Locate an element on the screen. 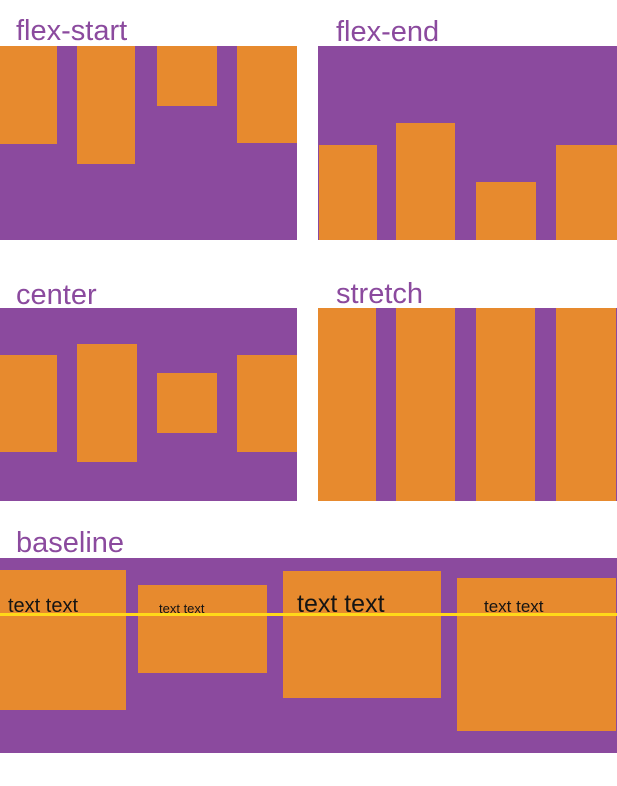 The width and height of the screenshot is (617, 786). panel-label-flex-end: flex-end is located at coordinates (388, 32).